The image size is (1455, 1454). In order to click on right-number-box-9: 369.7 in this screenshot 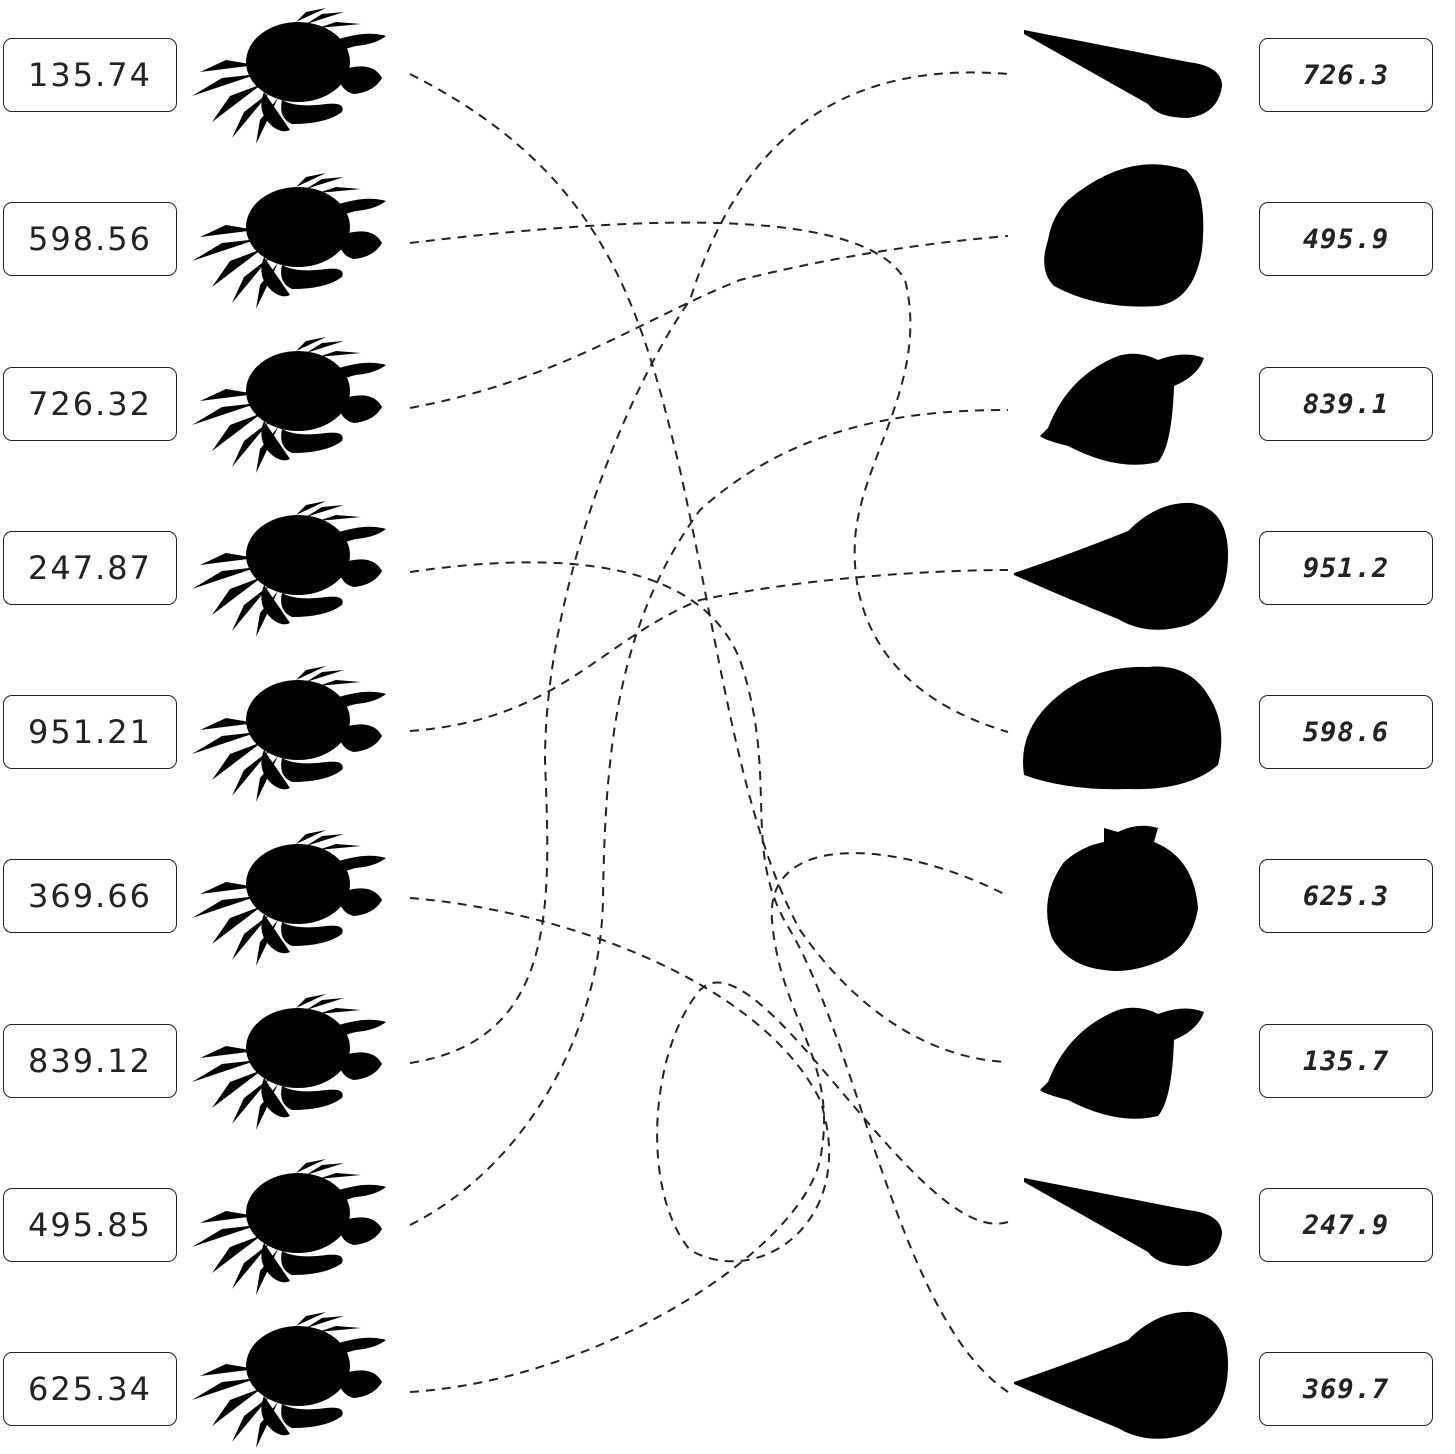, I will do `click(1346, 1389)`.